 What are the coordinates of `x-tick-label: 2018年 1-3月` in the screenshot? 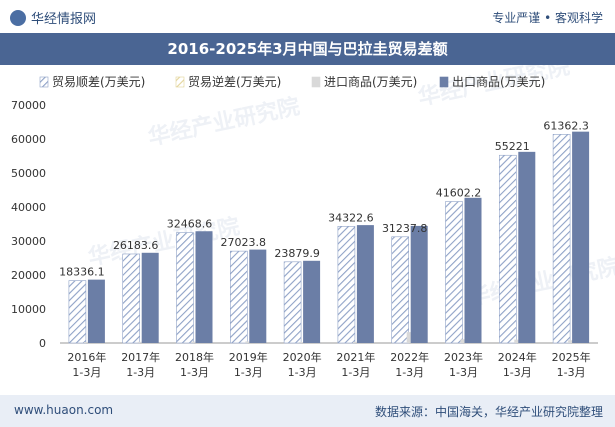 It's located at (194, 364).